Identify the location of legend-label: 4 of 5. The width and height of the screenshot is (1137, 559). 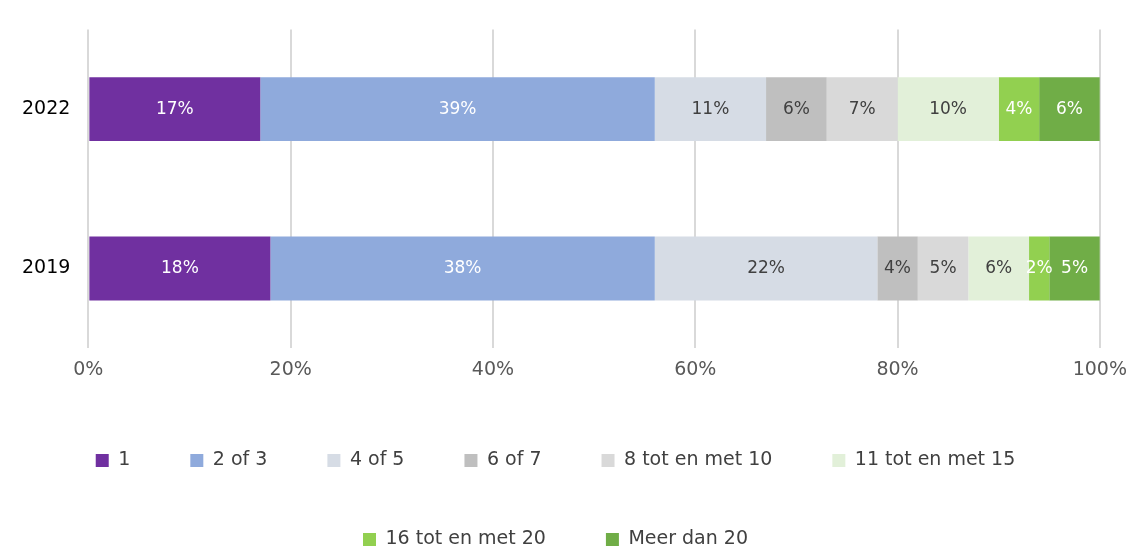
(377, 458).